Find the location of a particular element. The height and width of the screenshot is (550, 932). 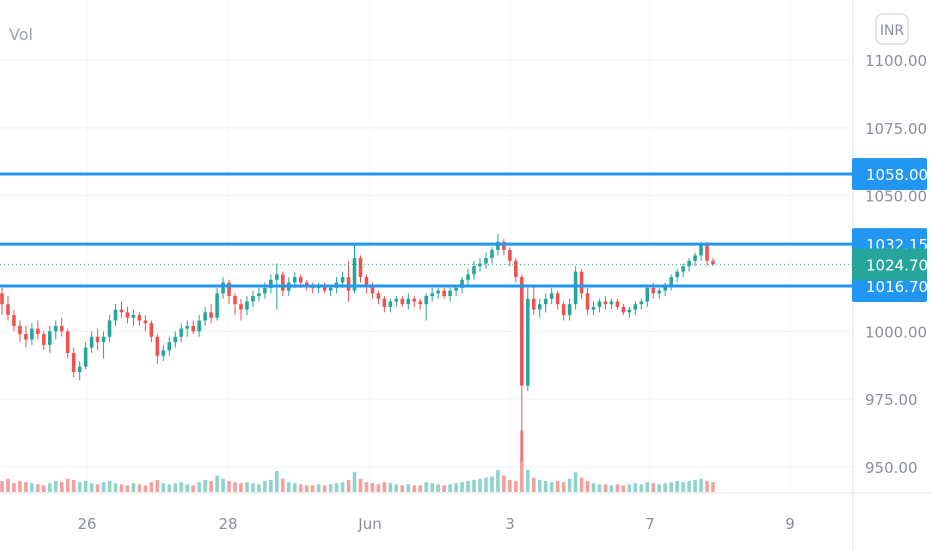

x-tick-label: Jun is located at coordinates (369, 524).